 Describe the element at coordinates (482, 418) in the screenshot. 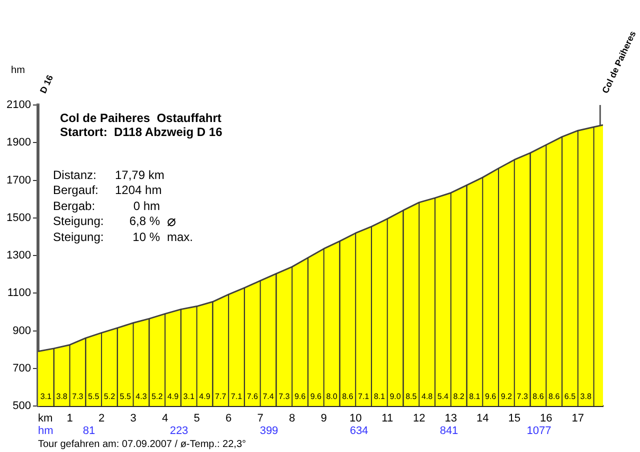

I see `x-tick-label: 14` at that location.